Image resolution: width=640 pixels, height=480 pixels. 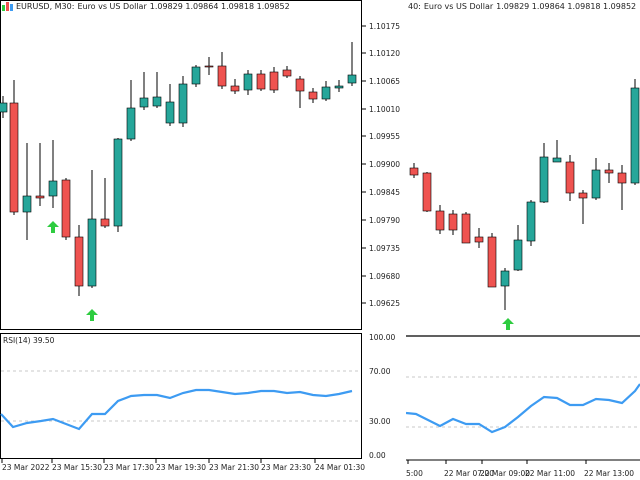 What do you see at coordinates (505, 473) in the screenshot?
I see `time-label: 22 Mar 09:00` at bounding box center [505, 473].